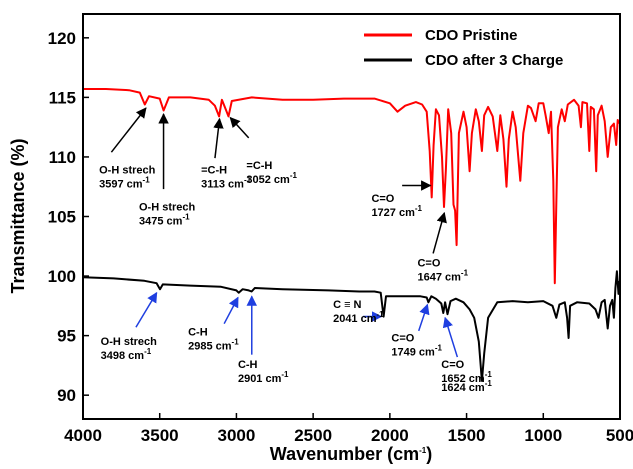 The height and width of the screenshot is (469, 633). I want to click on annotation-label-1: O-H strech 3475 cm-1, so click(167, 215).